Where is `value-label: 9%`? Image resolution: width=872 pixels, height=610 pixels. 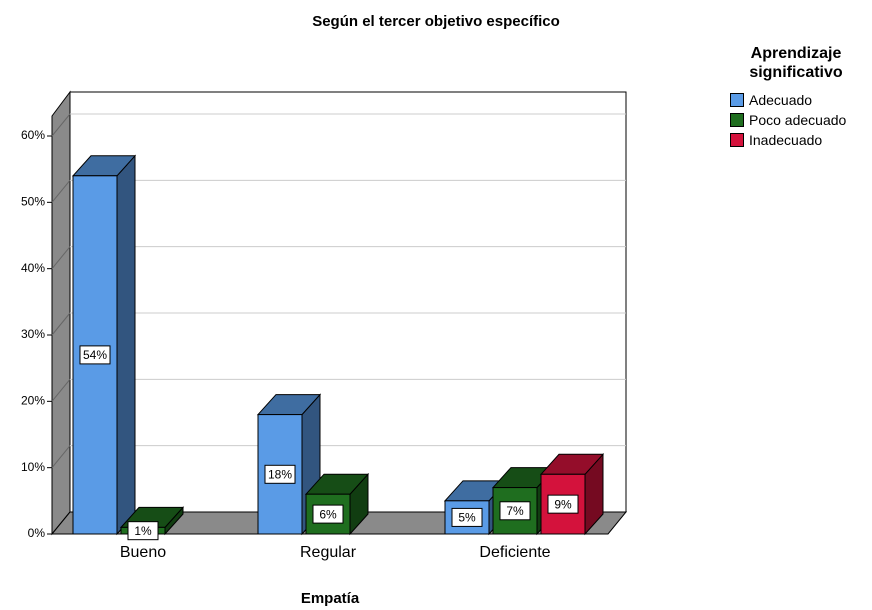
value-label: 9% is located at coordinates (563, 504).